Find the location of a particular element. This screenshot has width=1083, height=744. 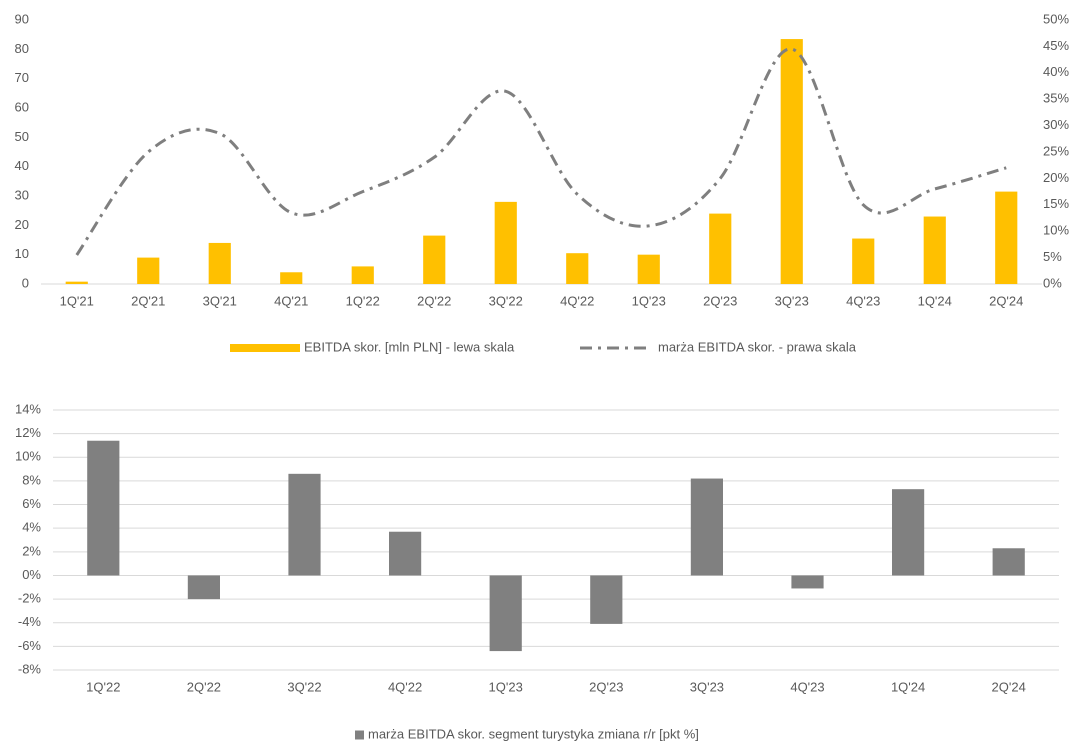

y2-tick-label: 15% is located at coordinates (1056, 203).